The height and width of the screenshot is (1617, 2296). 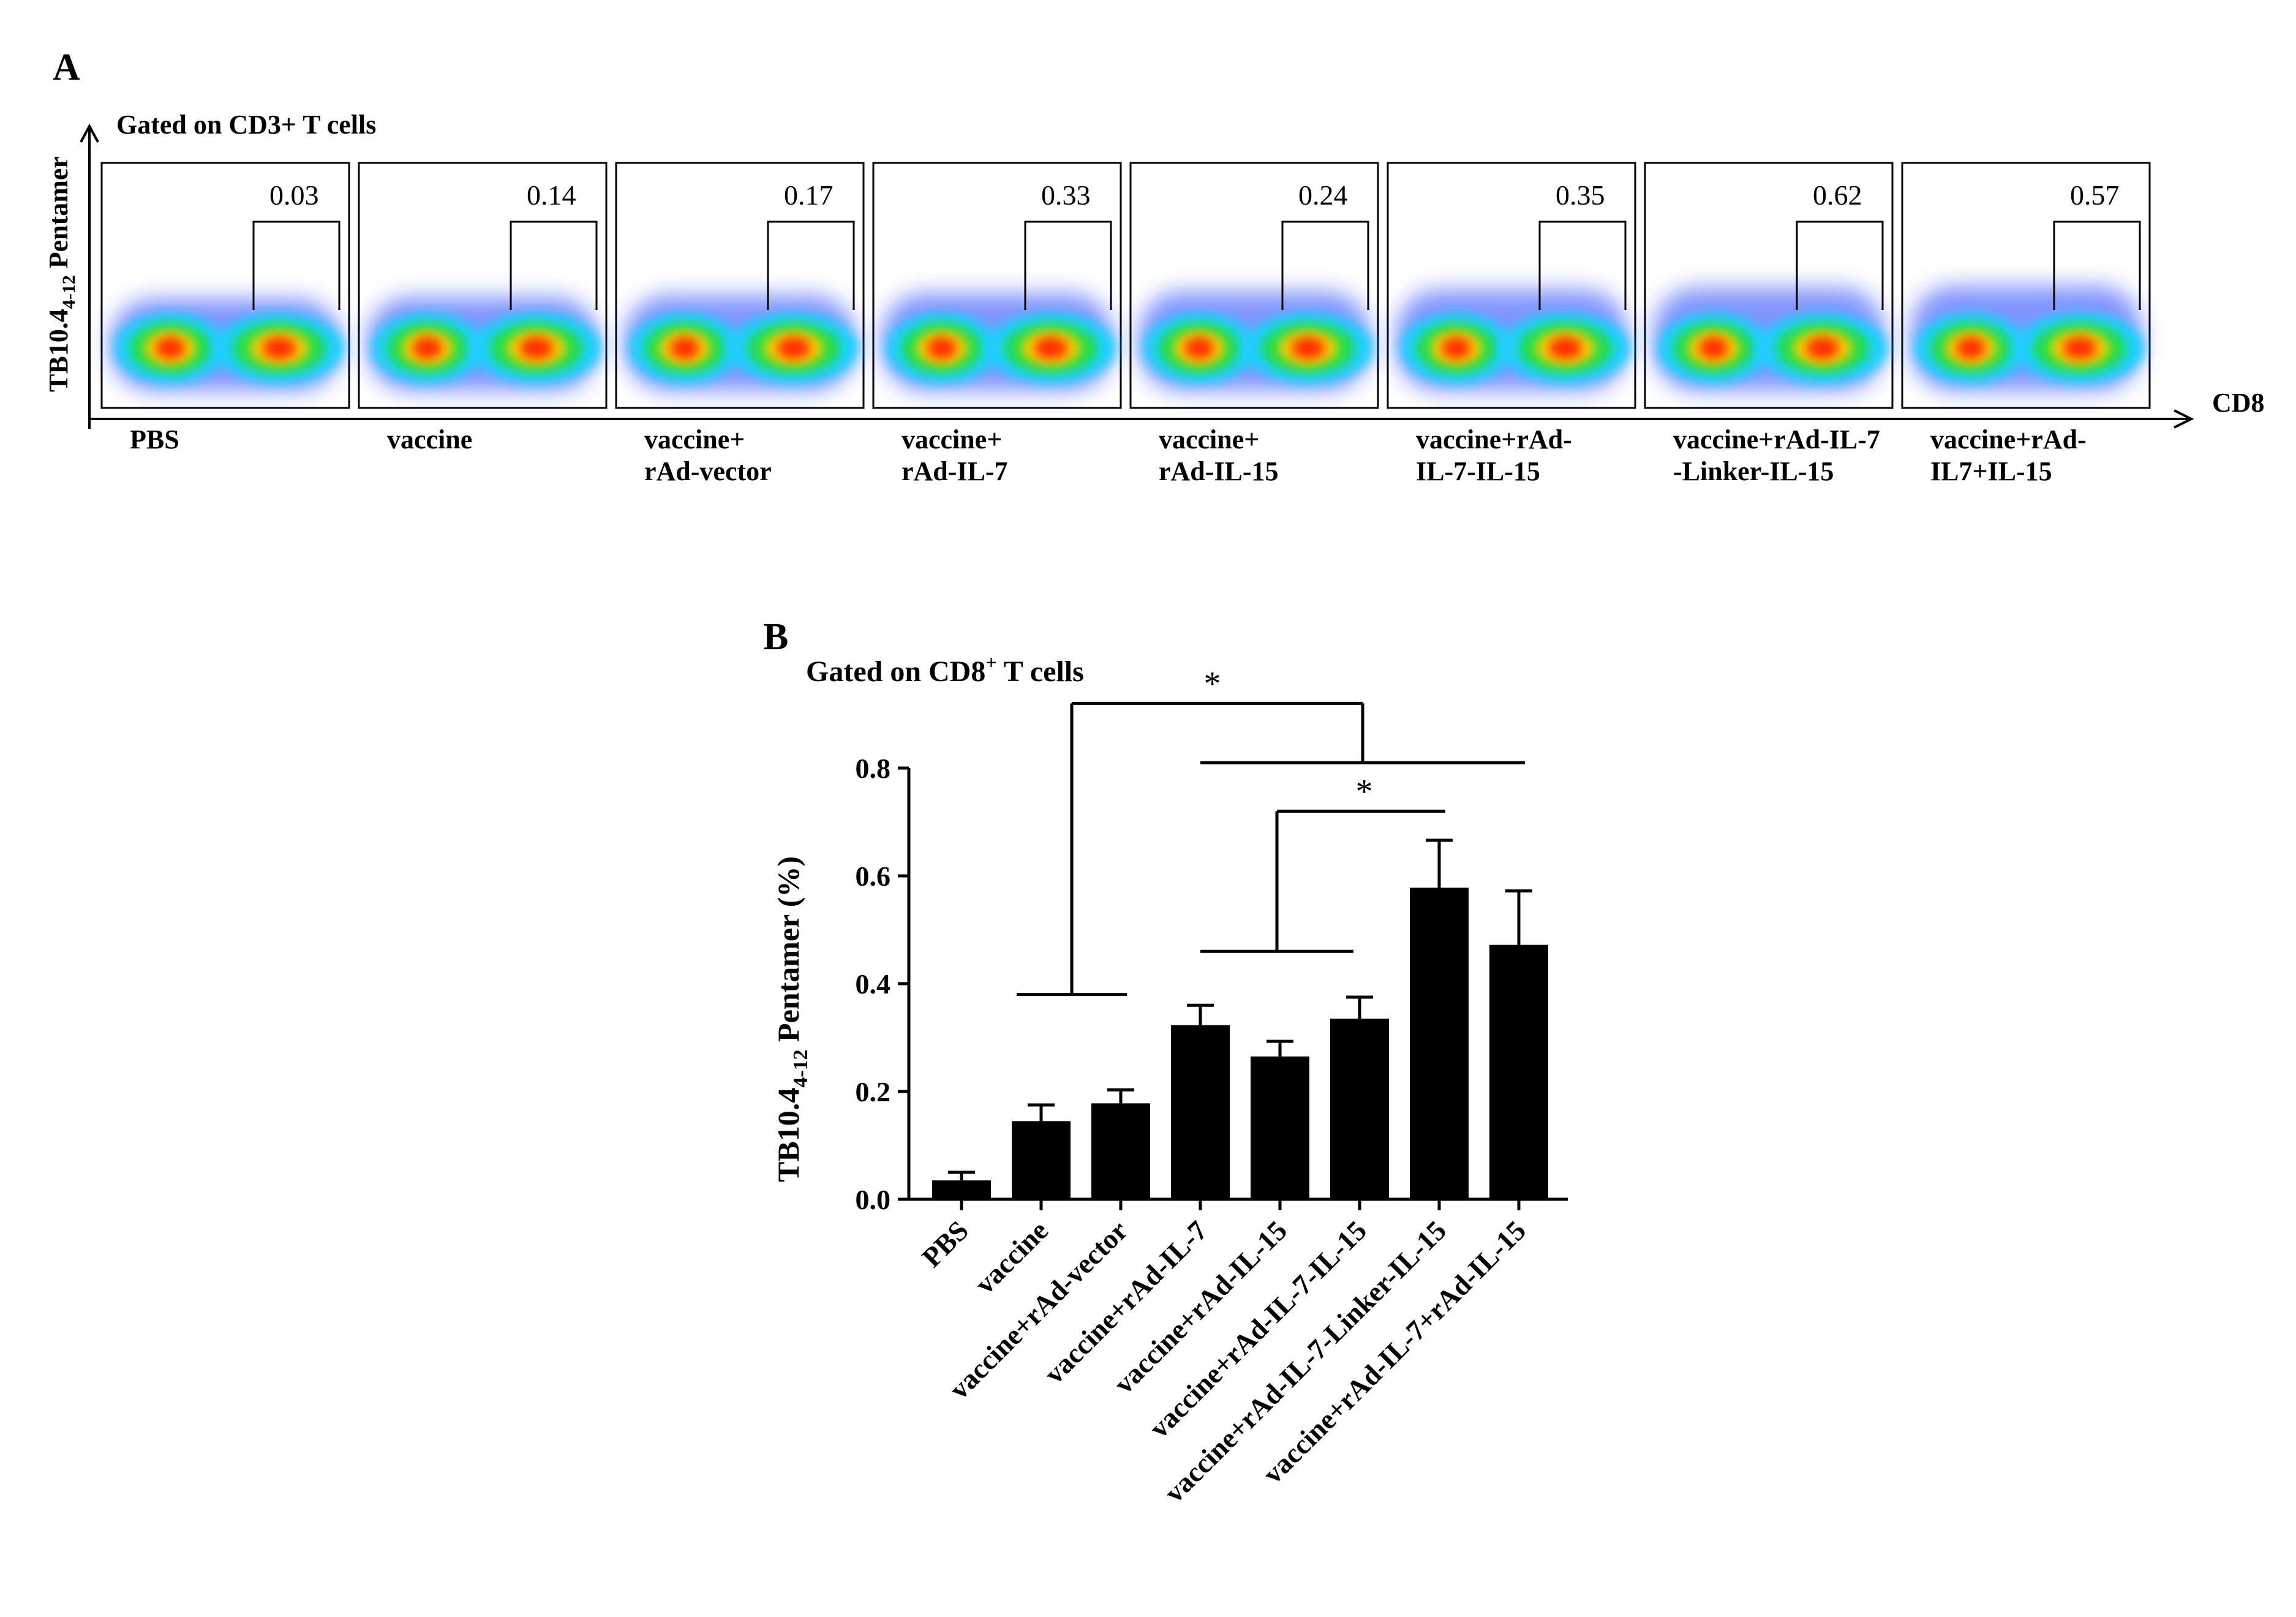 What do you see at coordinates (874, 877) in the screenshot?
I see `y-tick-label: 0.6` at bounding box center [874, 877].